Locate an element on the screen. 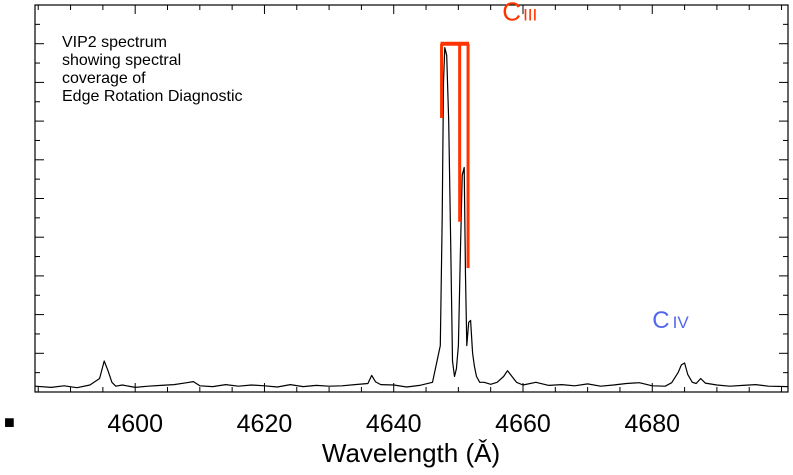 The height and width of the screenshot is (475, 793). description-line-1: VIP2 spectrum is located at coordinates (114, 42).